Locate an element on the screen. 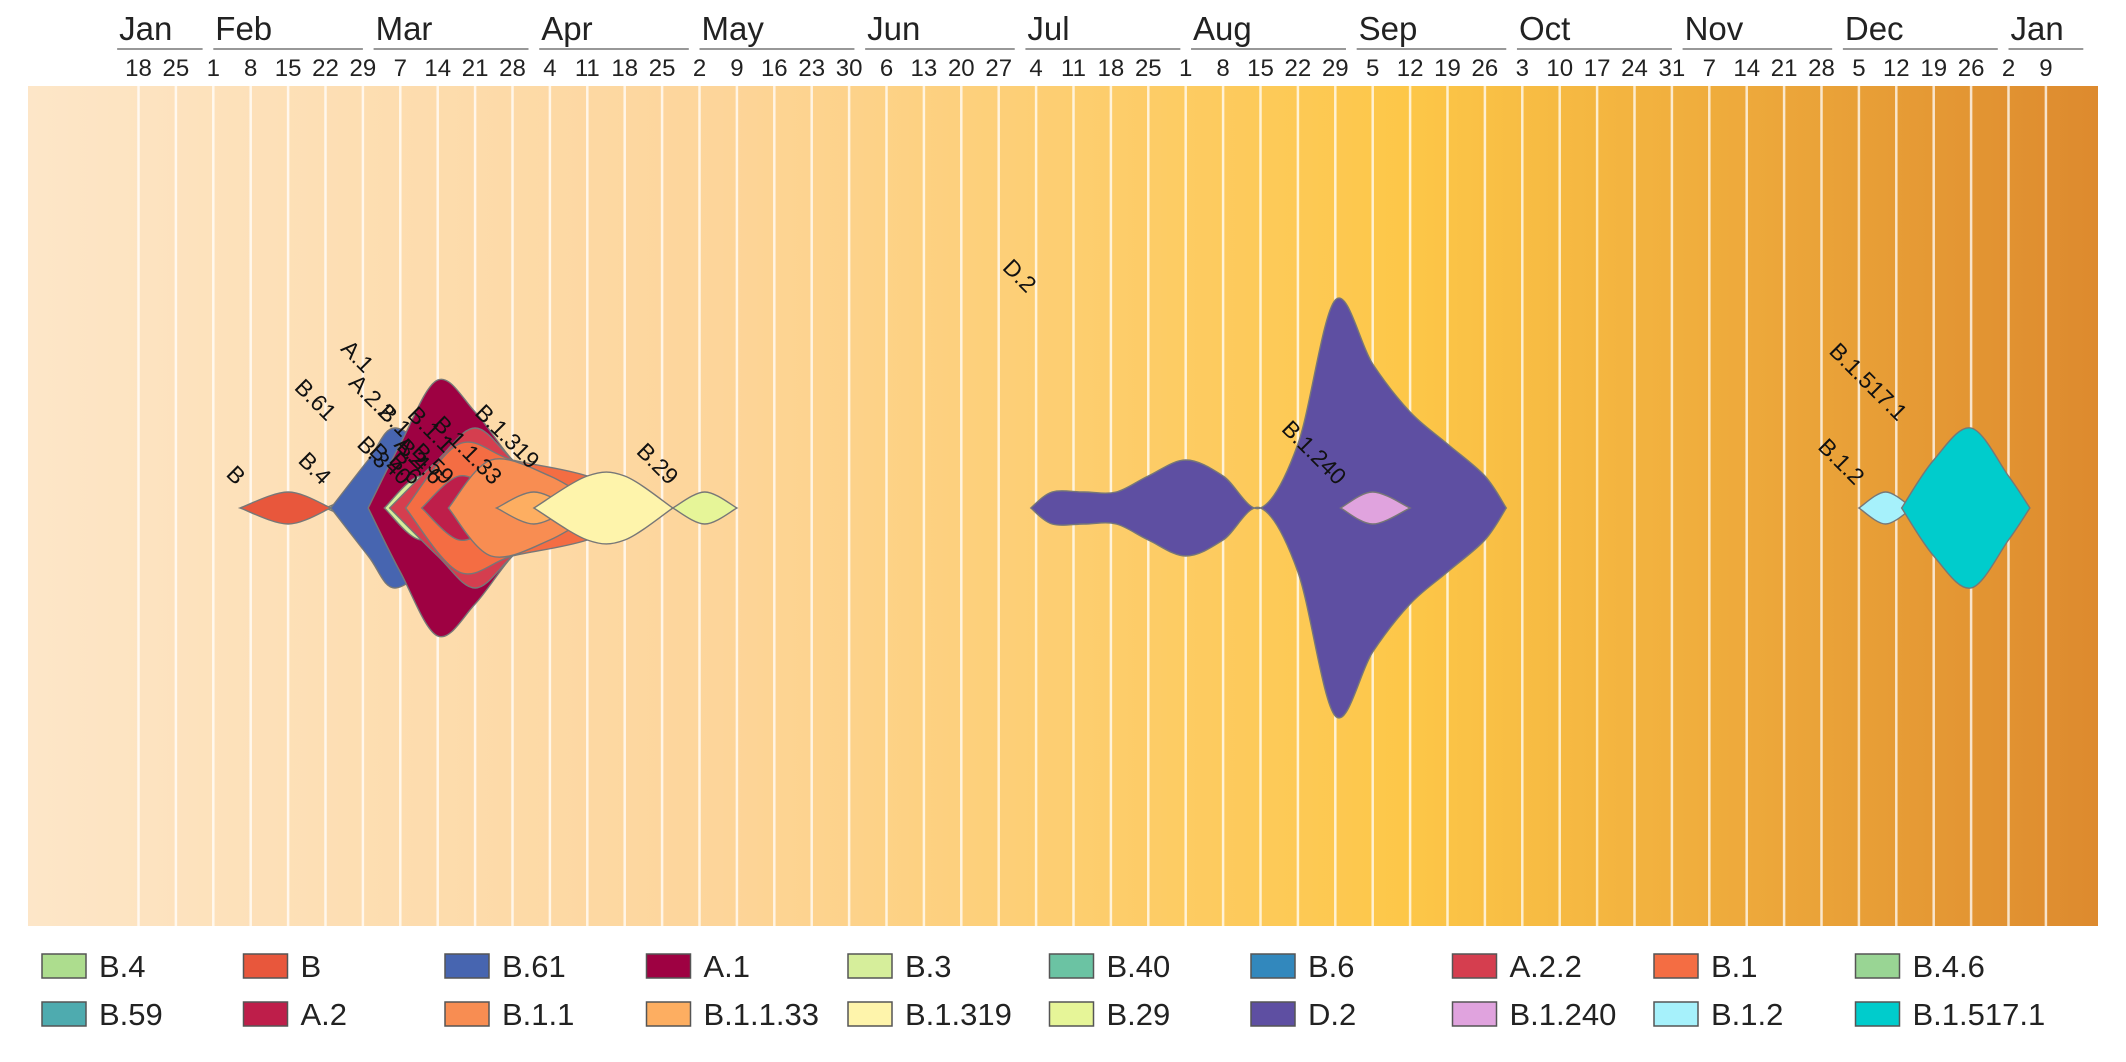 Image resolution: width=2126 pixels, height=1062 pixels. week-tick-label: 24 is located at coordinates (1634, 68).